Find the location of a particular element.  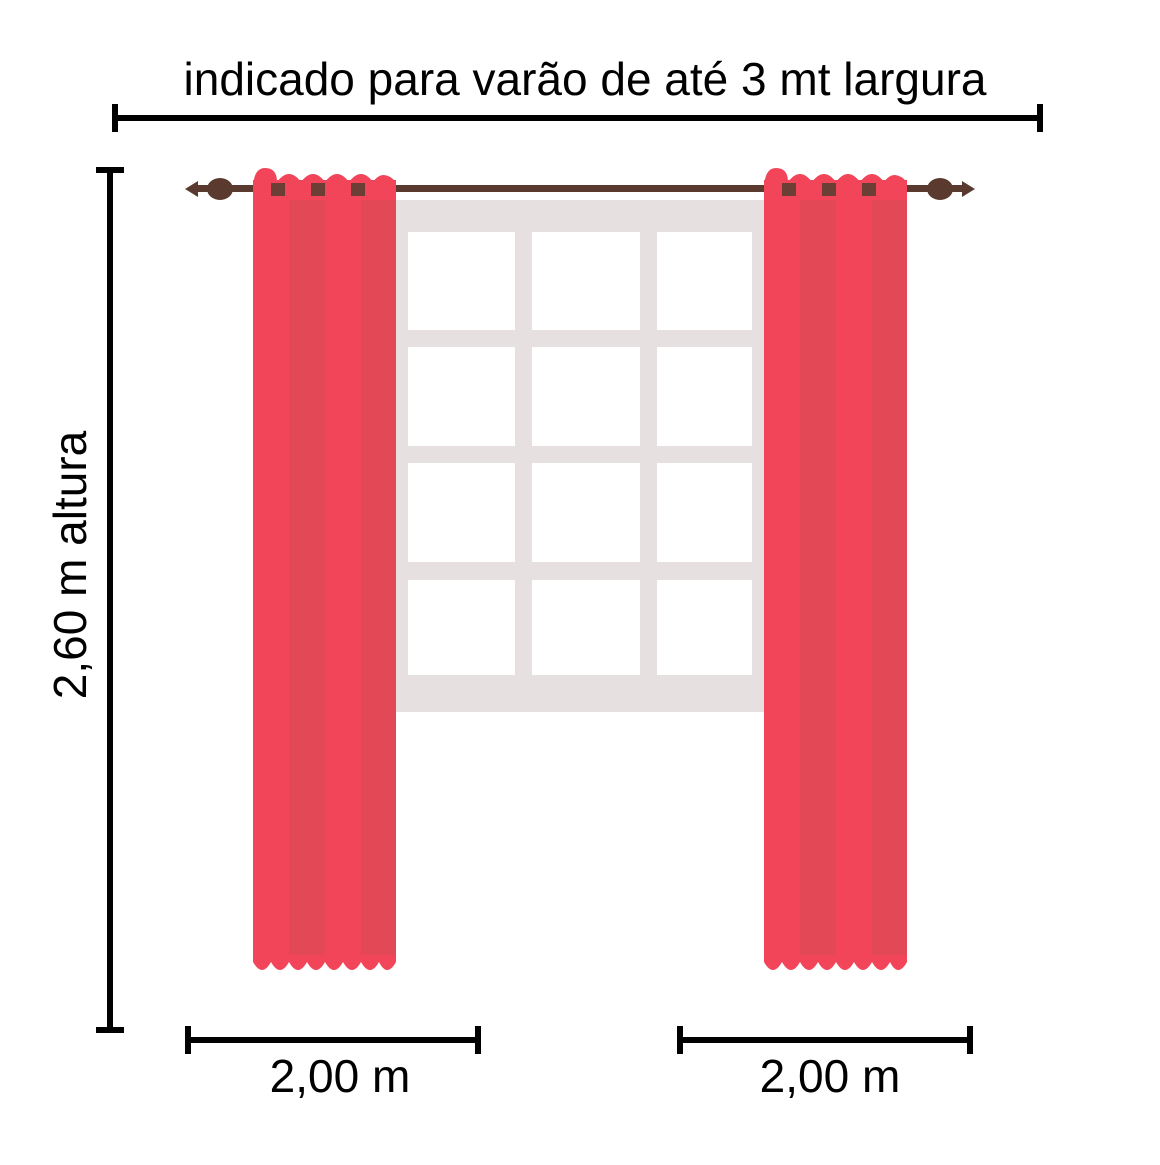

right-curtain is located at coordinates (835, 569).